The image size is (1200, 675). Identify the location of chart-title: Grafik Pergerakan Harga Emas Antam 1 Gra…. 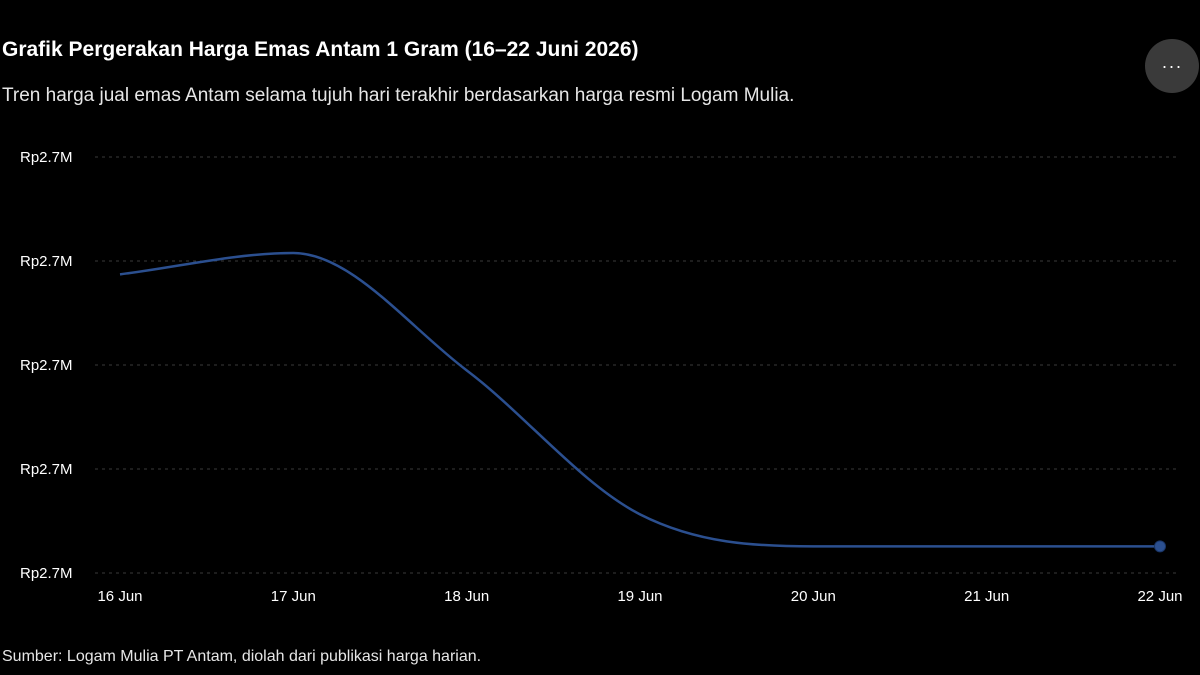
(320, 49).